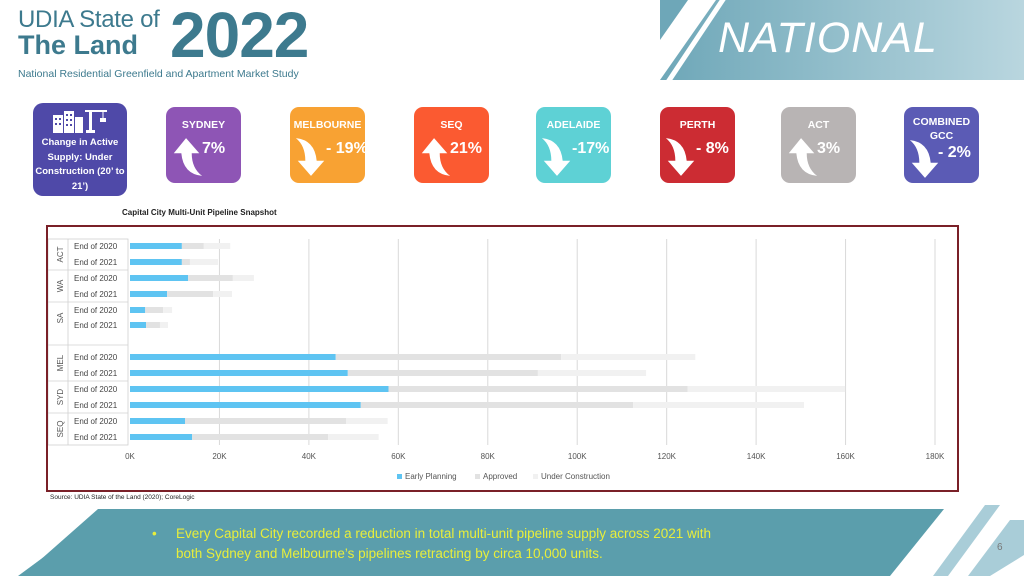 The width and height of the screenshot is (1024, 576). What do you see at coordinates (60, 254) in the screenshot?
I see `group-label: ACT` at bounding box center [60, 254].